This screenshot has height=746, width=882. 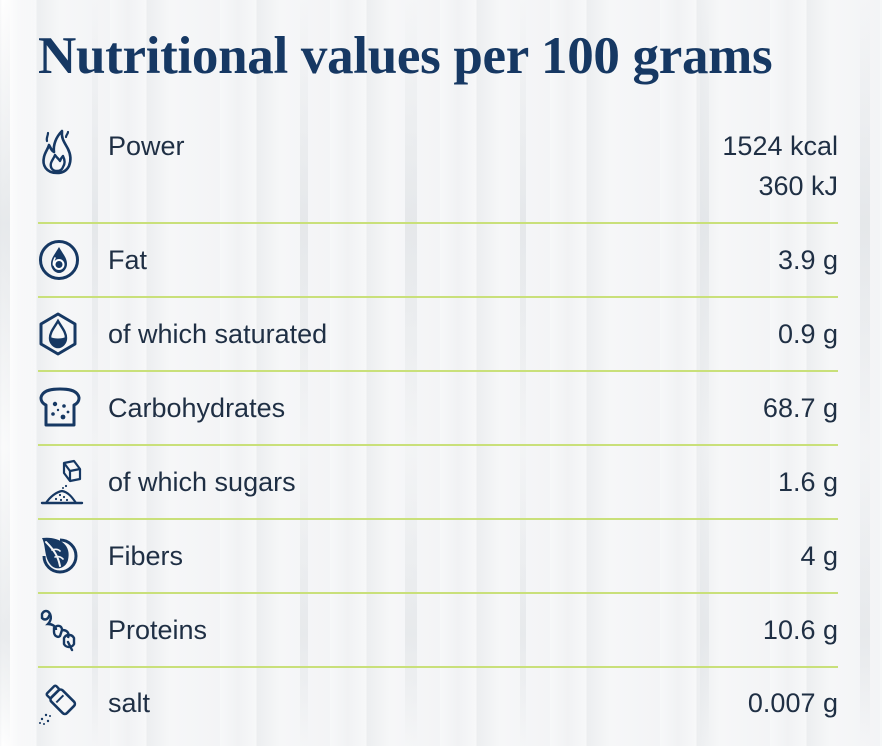 I want to click on saturated-drop-icon, so click(x=73, y=334).